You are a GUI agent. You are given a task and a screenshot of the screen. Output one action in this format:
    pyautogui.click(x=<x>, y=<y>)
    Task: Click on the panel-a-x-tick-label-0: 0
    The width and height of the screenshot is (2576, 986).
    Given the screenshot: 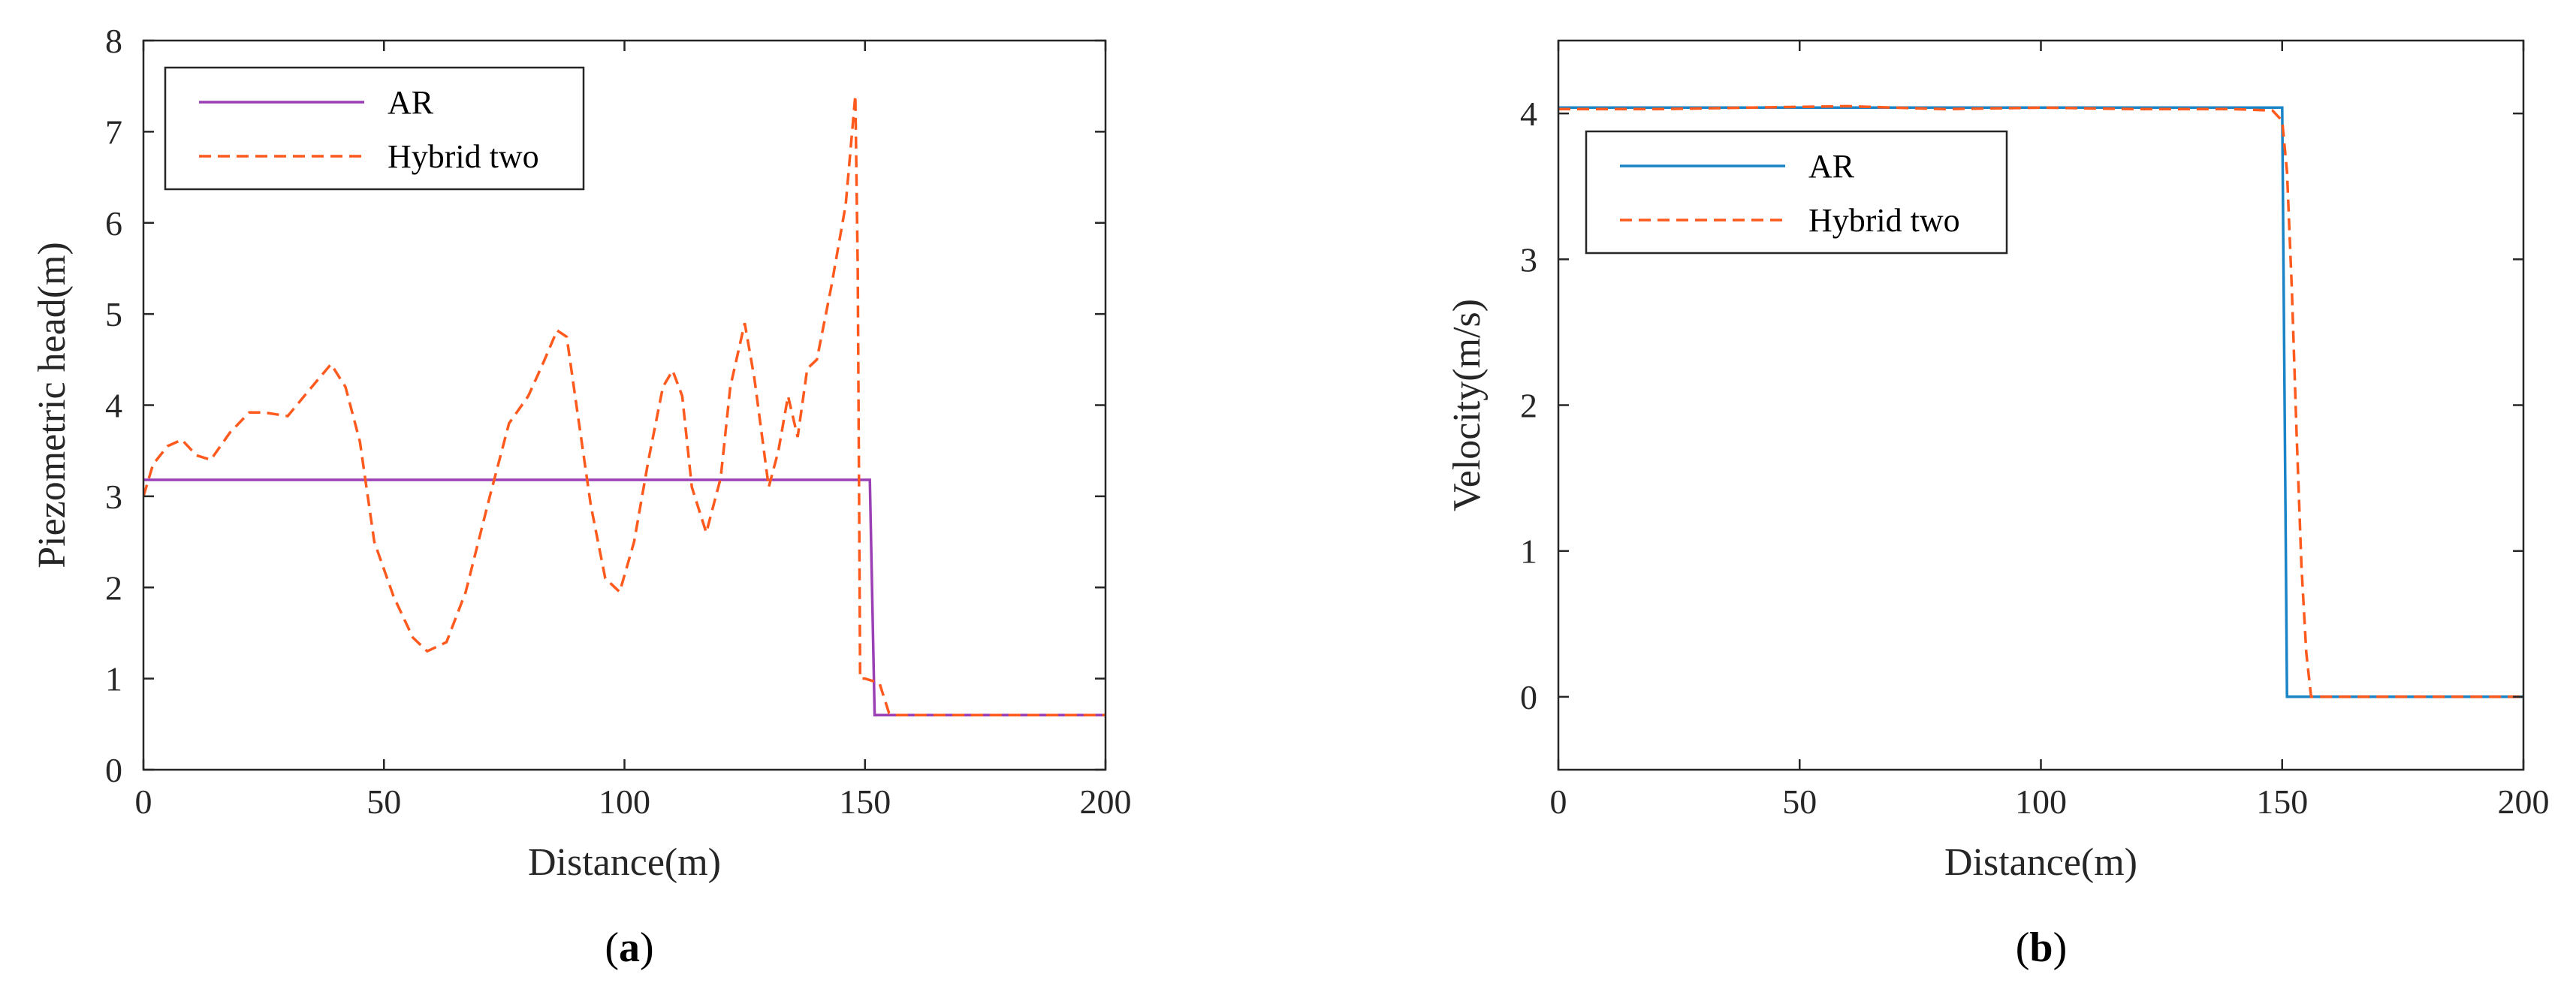 What is the action you would take?
    pyautogui.click(x=143, y=801)
    